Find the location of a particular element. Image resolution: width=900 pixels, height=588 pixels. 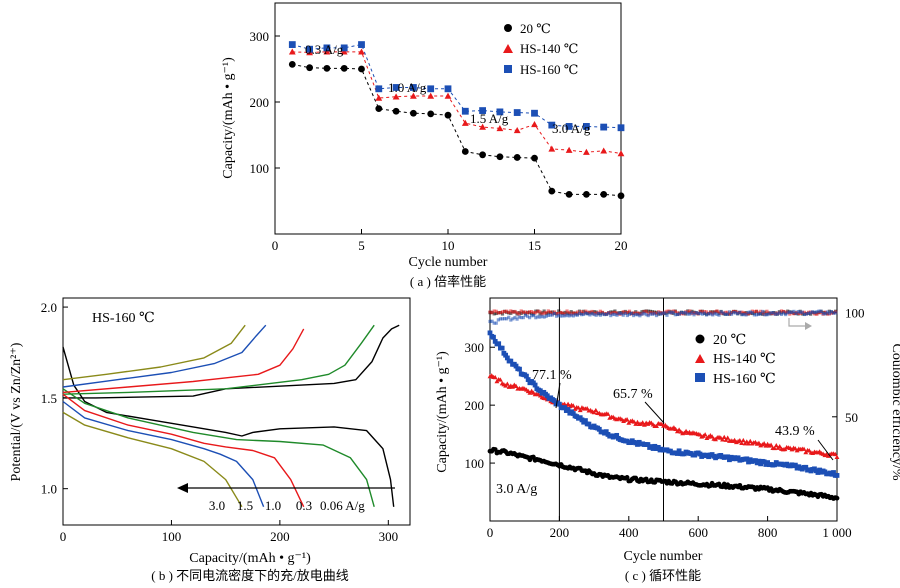

legend-label-hs140: HS-140 ℃ is located at coordinates (549, 48).